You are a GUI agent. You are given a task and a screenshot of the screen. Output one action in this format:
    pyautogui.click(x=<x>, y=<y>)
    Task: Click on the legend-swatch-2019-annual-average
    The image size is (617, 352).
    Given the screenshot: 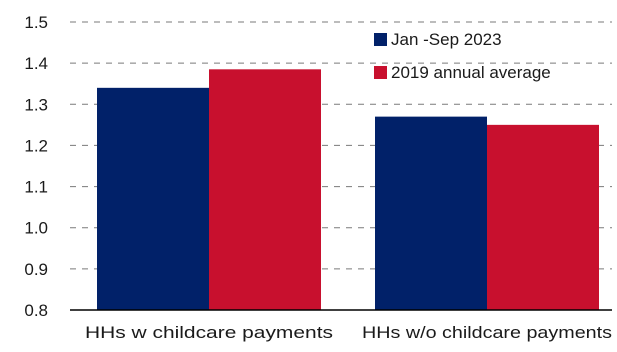 What is the action you would take?
    pyautogui.click(x=380, y=72)
    